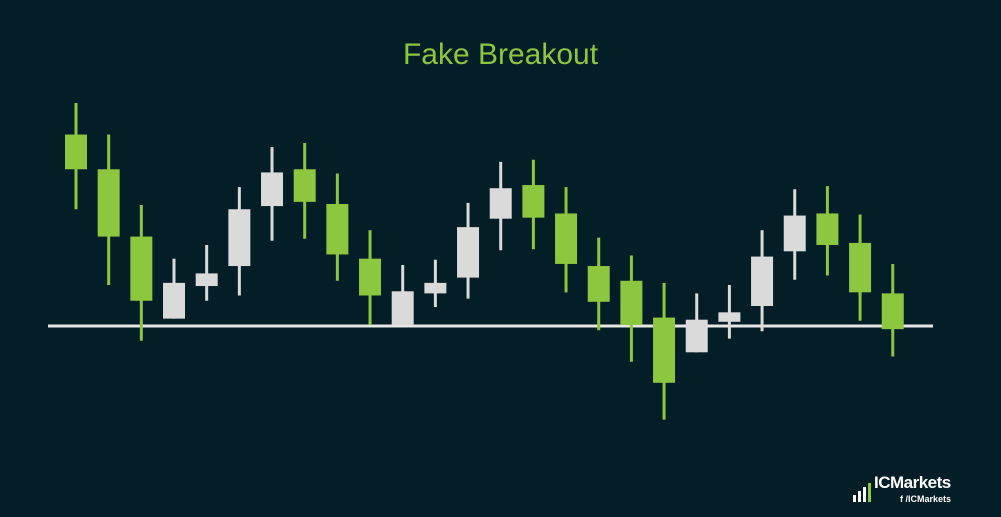  I want to click on brand-logo-text: ICMarkets, so click(912, 482).